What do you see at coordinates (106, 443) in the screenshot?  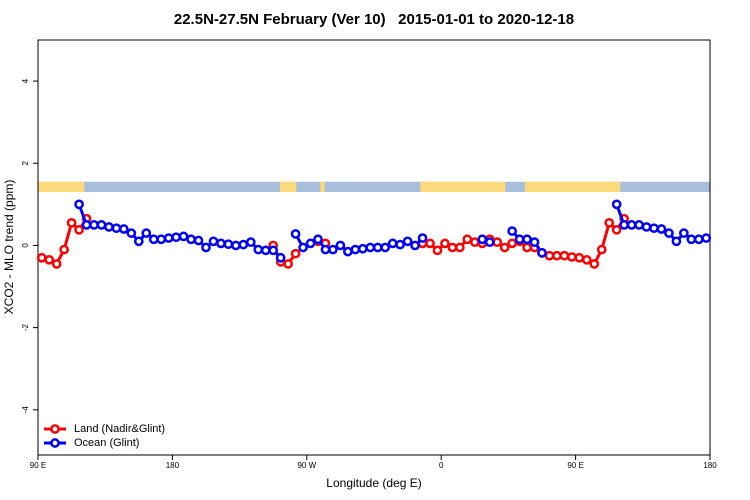 I see `legend-label: Ocean (Glint)` at bounding box center [106, 443].